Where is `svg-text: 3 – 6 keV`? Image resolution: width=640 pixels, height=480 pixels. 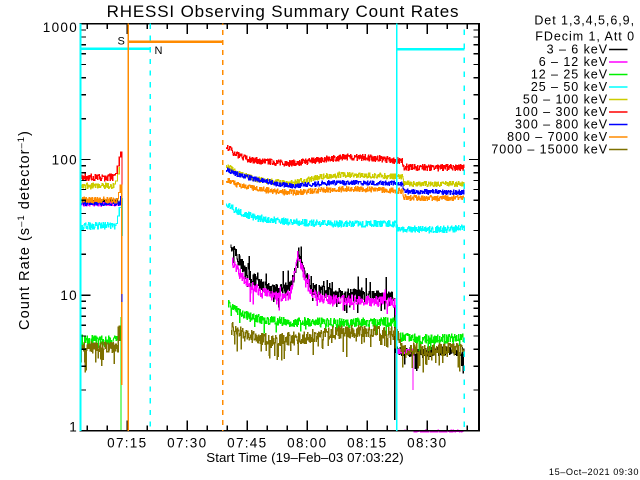 svg-text: 3 – 6 keV is located at coordinates (577, 50).